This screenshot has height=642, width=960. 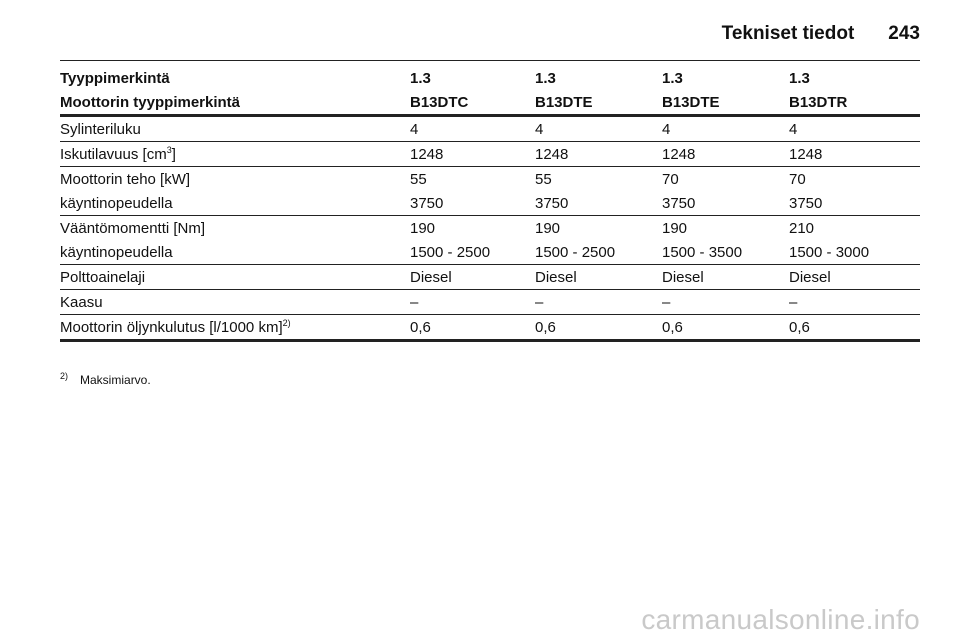 What do you see at coordinates (125, 179) in the screenshot?
I see `row-label: Moottorin teho [kW]` at bounding box center [125, 179].